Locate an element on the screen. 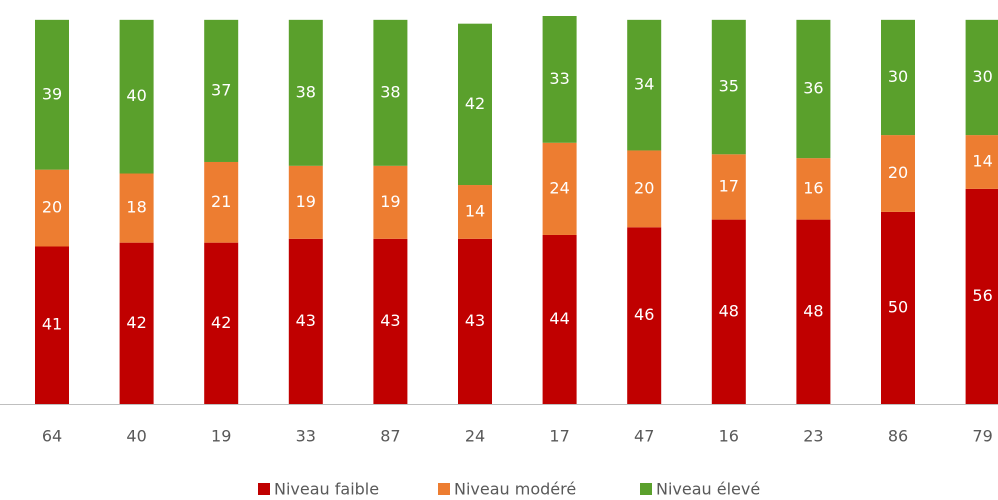 The width and height of the screenshot is (998, 500). value-label: 44 is located at coordinates (559, 318).